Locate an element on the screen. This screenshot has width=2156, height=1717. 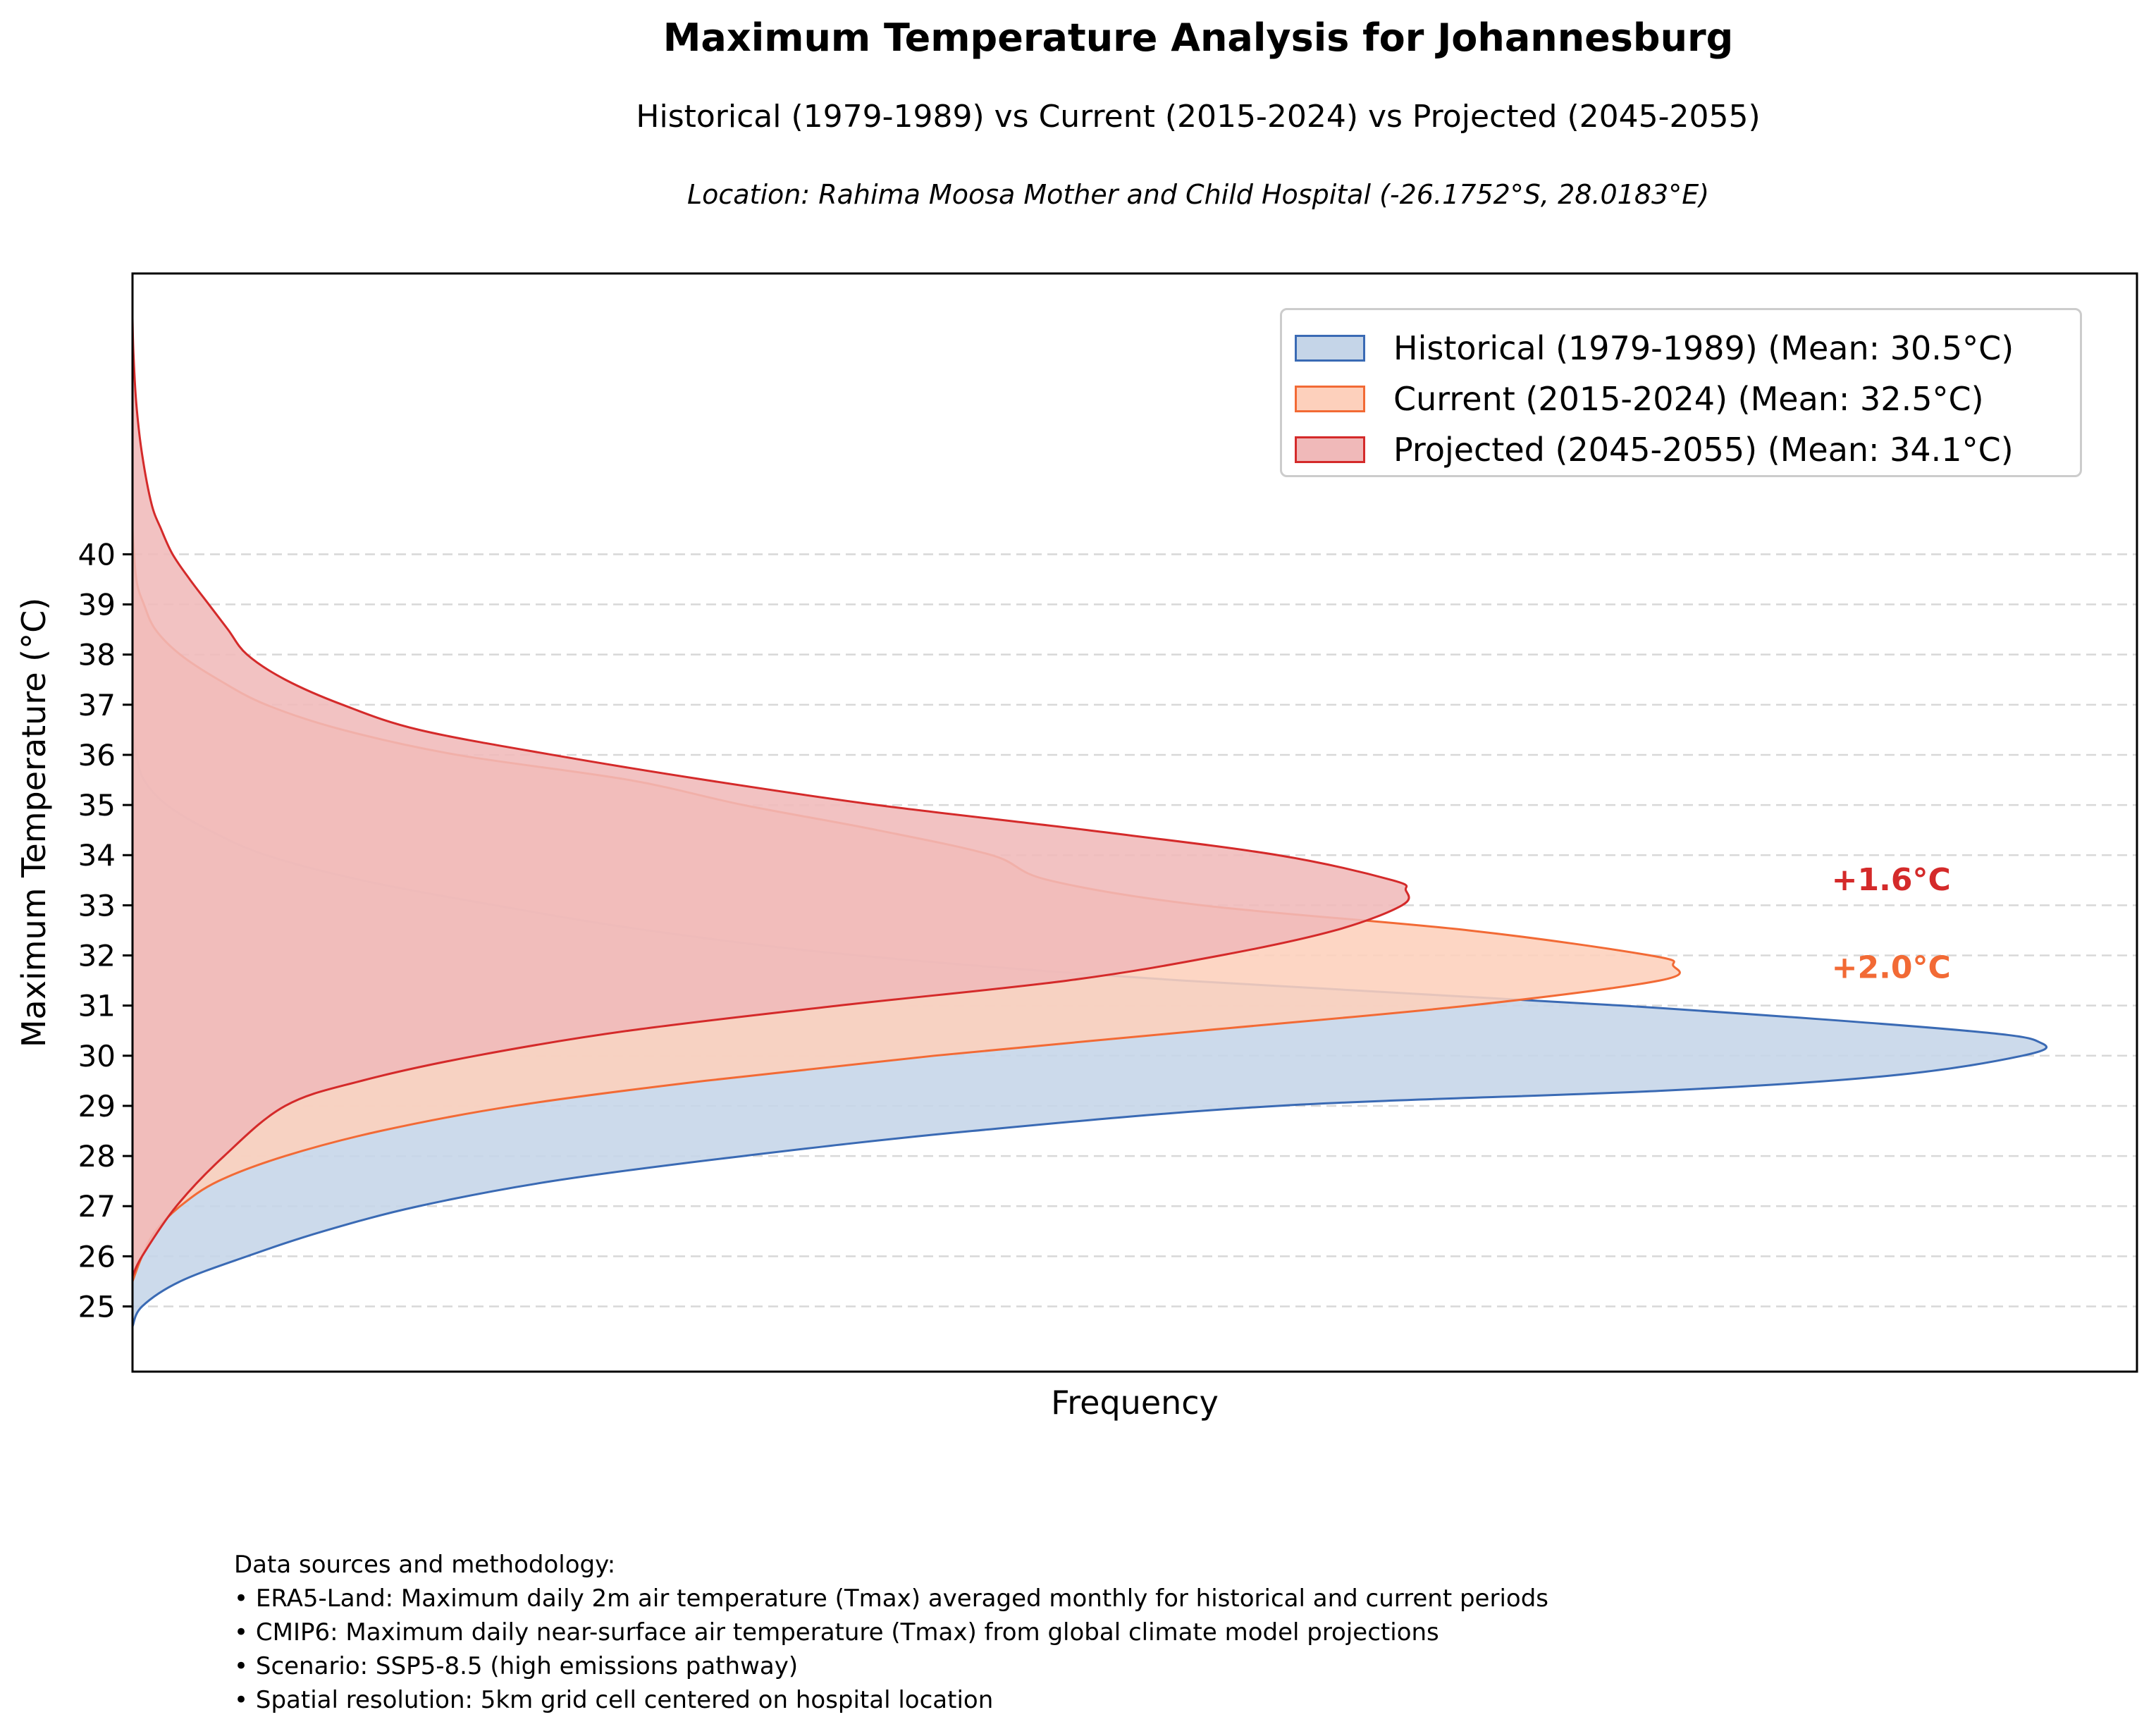
ytick-label-33: 33 is located at coordinates (97, 905).